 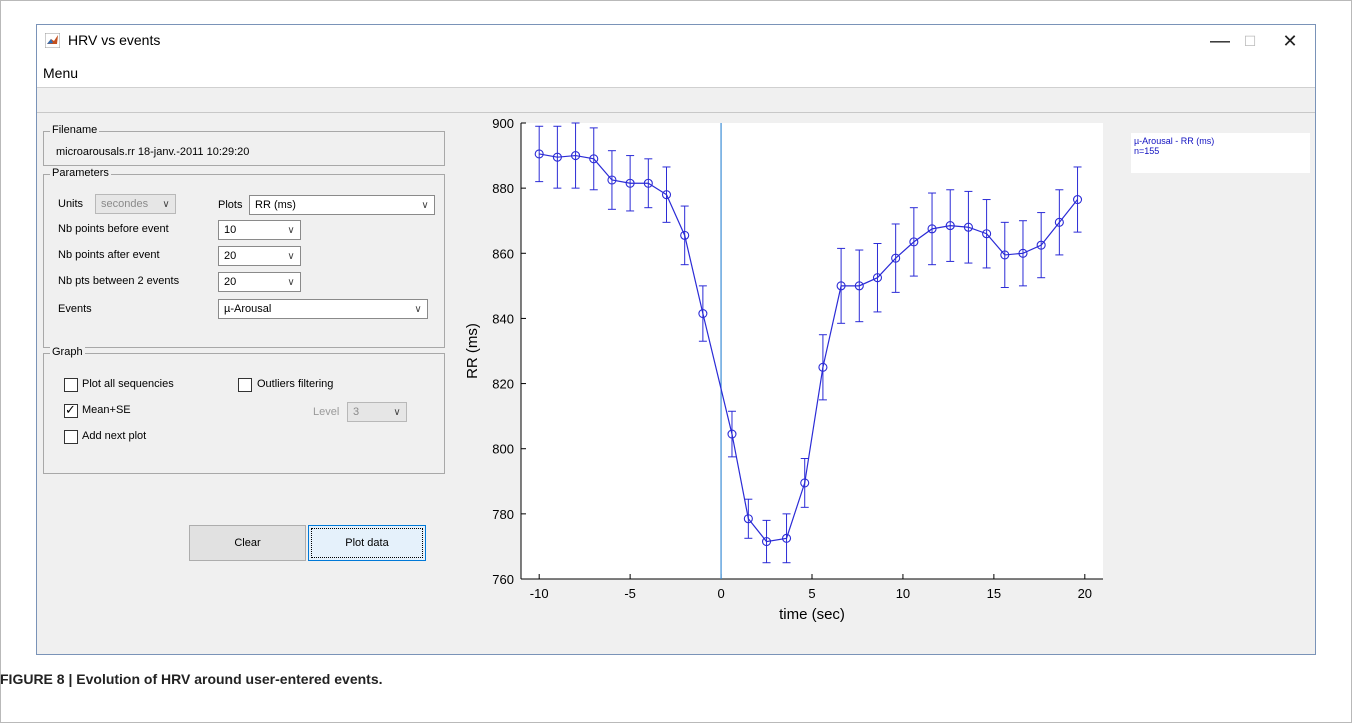 What do you see at coordinates (259, 256) in the screenshot?
I see `nb-after-select: 20 ∨` at bounding box center [259, 256].